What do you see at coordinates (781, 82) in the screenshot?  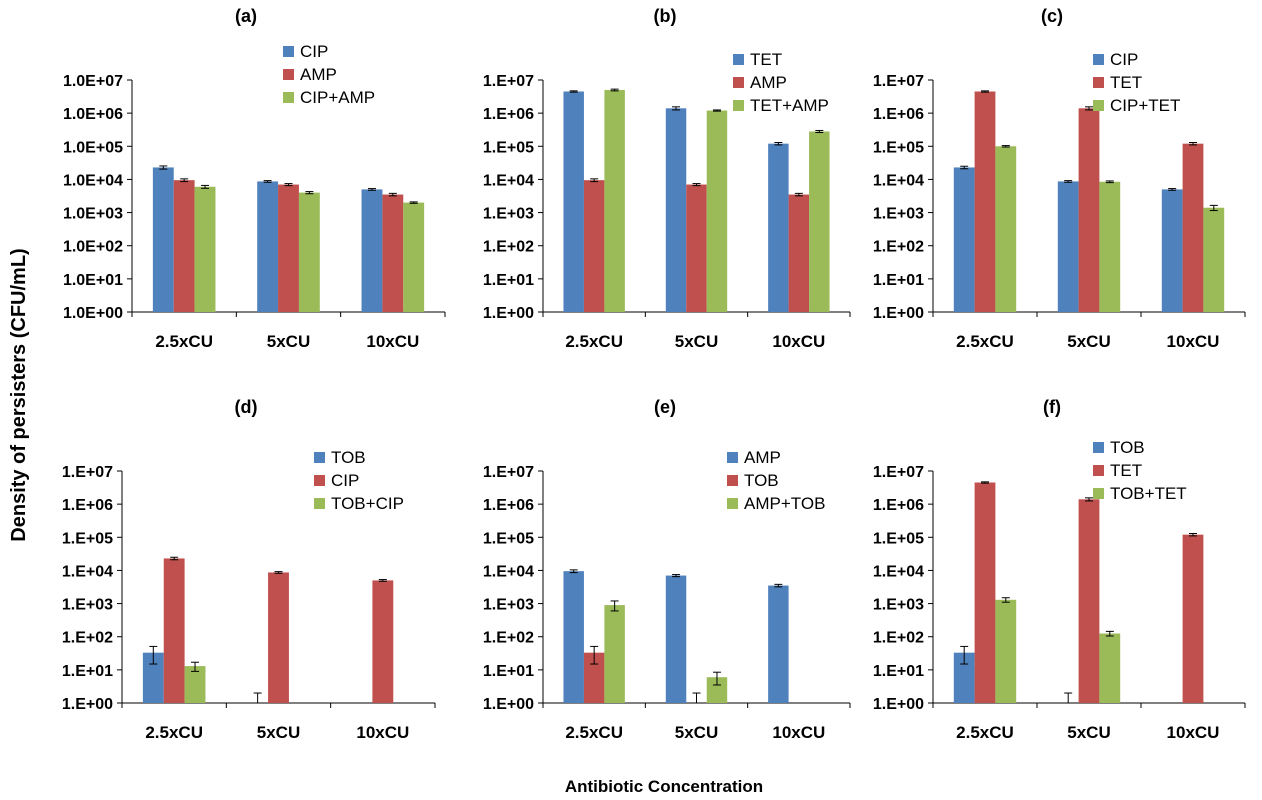 I see `legend: TET AMP TET+AMP` at bounding box center [781, 82].